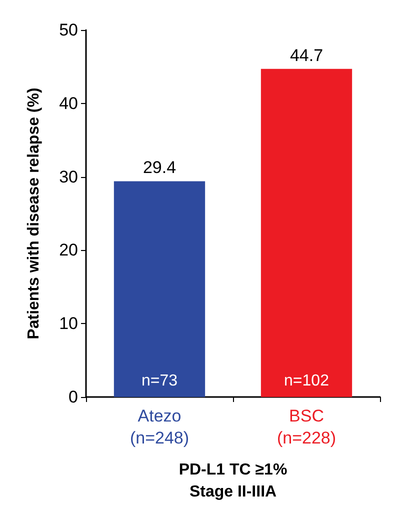  What do you see at coordinates (68, 176) in the screenshot?
I see `y-tick-label: 30` at bounding box center [68, 176].